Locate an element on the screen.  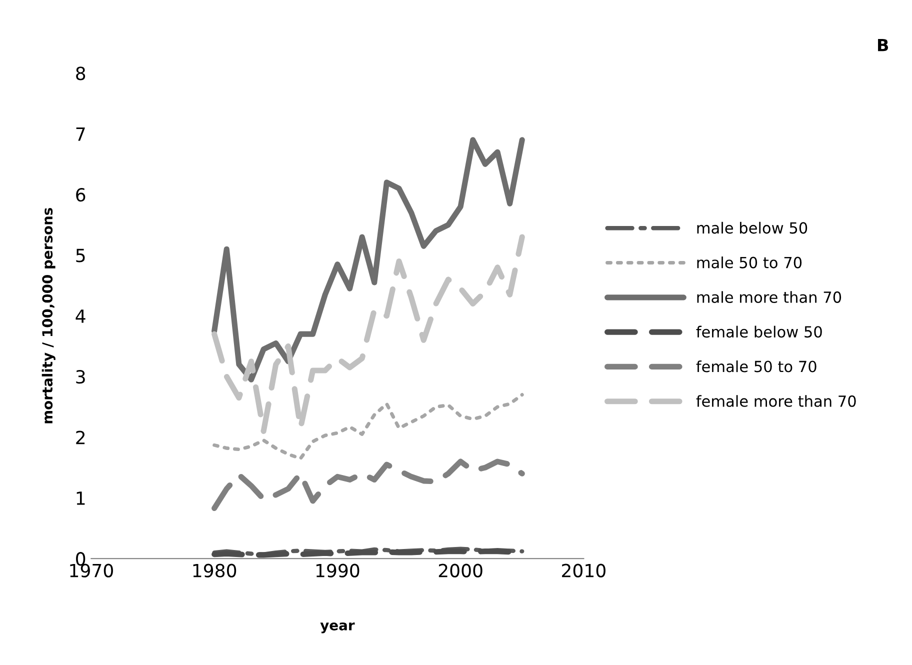
x-tick-label: 1970 is located at coordinates (91, 571).